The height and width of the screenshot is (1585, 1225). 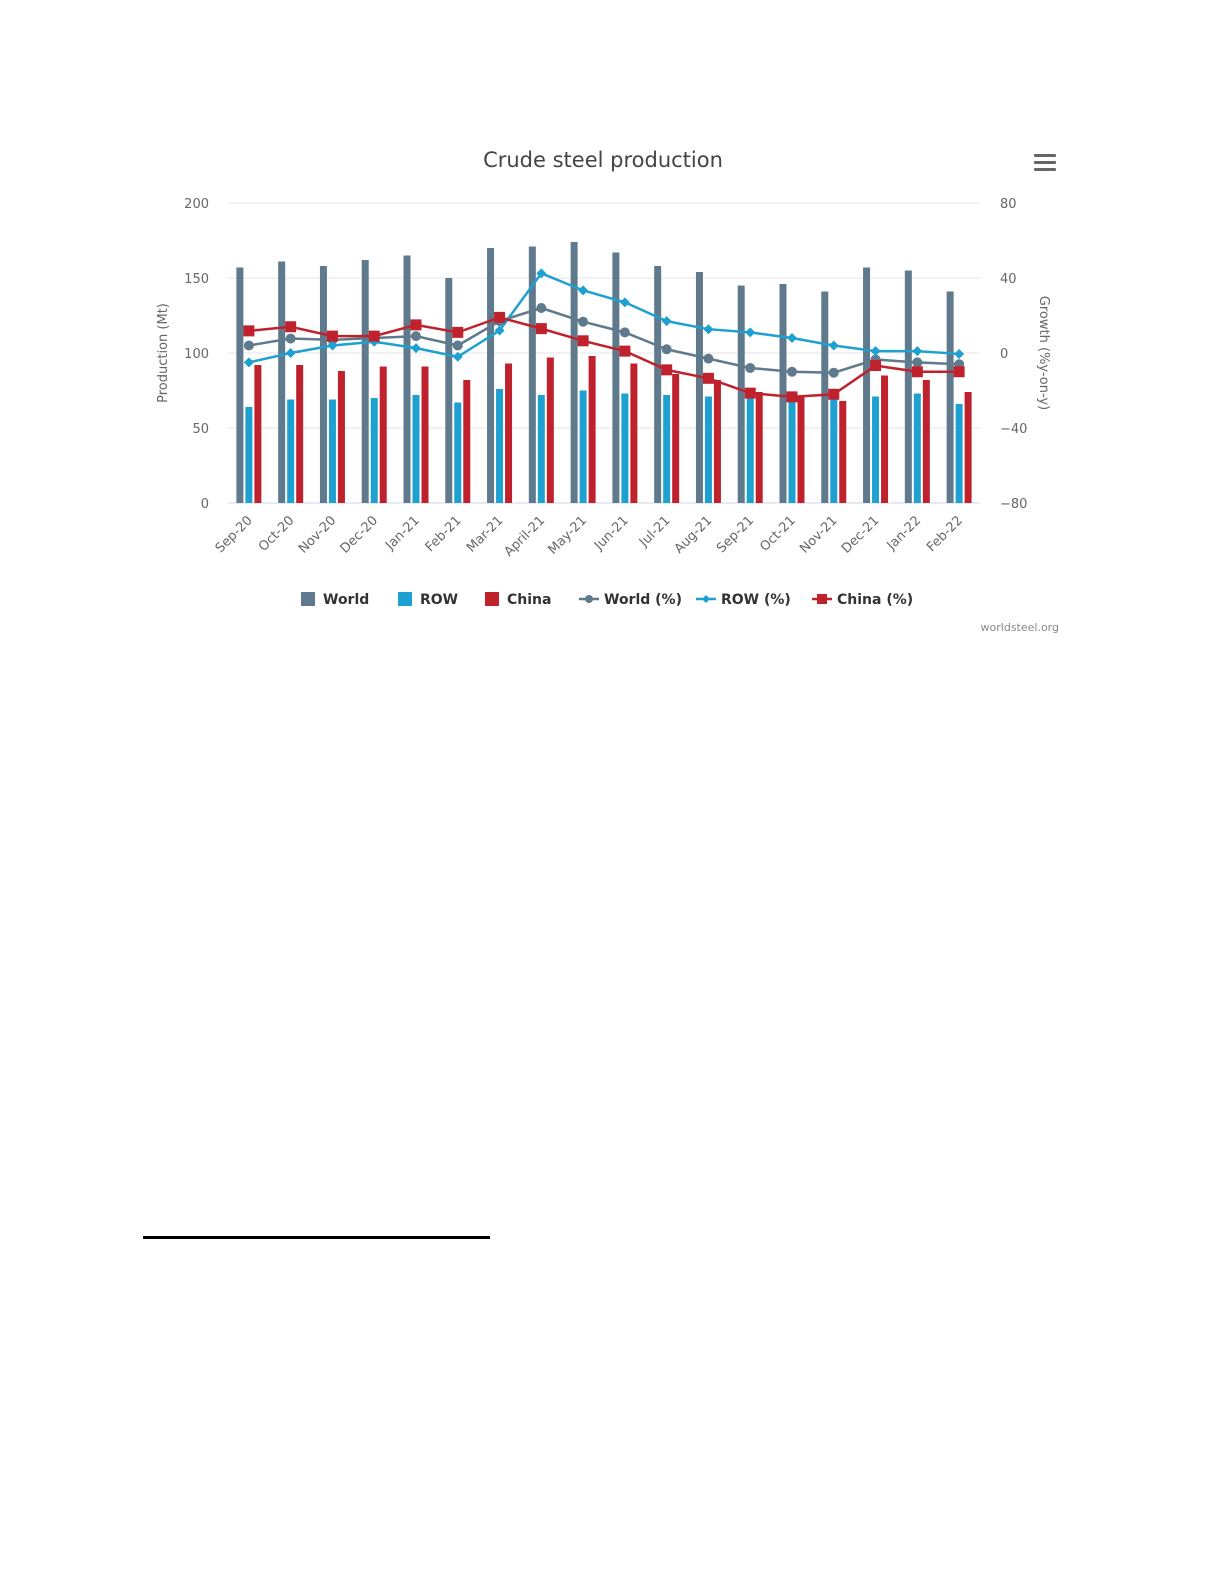 What do you see at coordinates (567, 535) in the screenshot?
I see `x-tick-label: May-21` at bounding box center [567, 535].